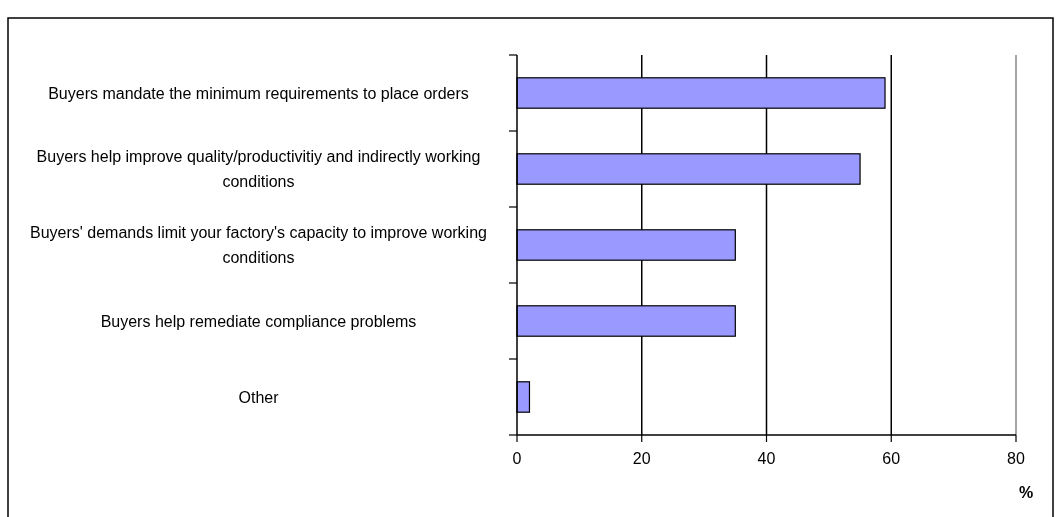  What do you see at coordinates (258, 93) in the screenshot?
I see `y-tick-label: Buyers mandate the minimum requirements to place orders` at bounding box center [258, 93].